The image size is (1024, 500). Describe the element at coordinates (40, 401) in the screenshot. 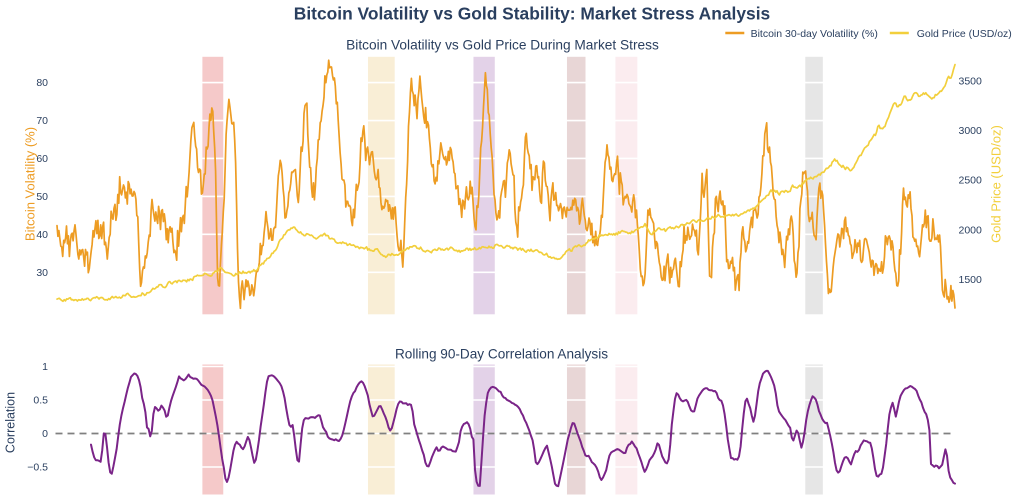

I see `ytick-correlation-0.5: 0.5` at that location.